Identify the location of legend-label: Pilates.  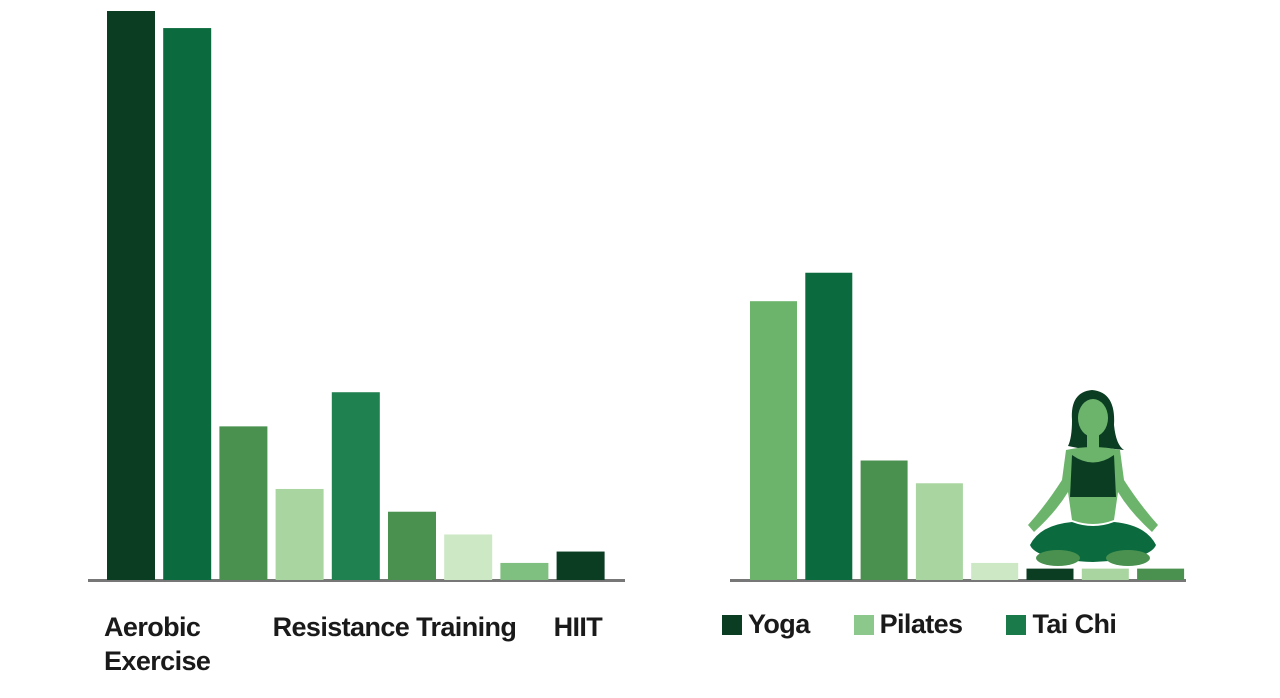
(921, 624).